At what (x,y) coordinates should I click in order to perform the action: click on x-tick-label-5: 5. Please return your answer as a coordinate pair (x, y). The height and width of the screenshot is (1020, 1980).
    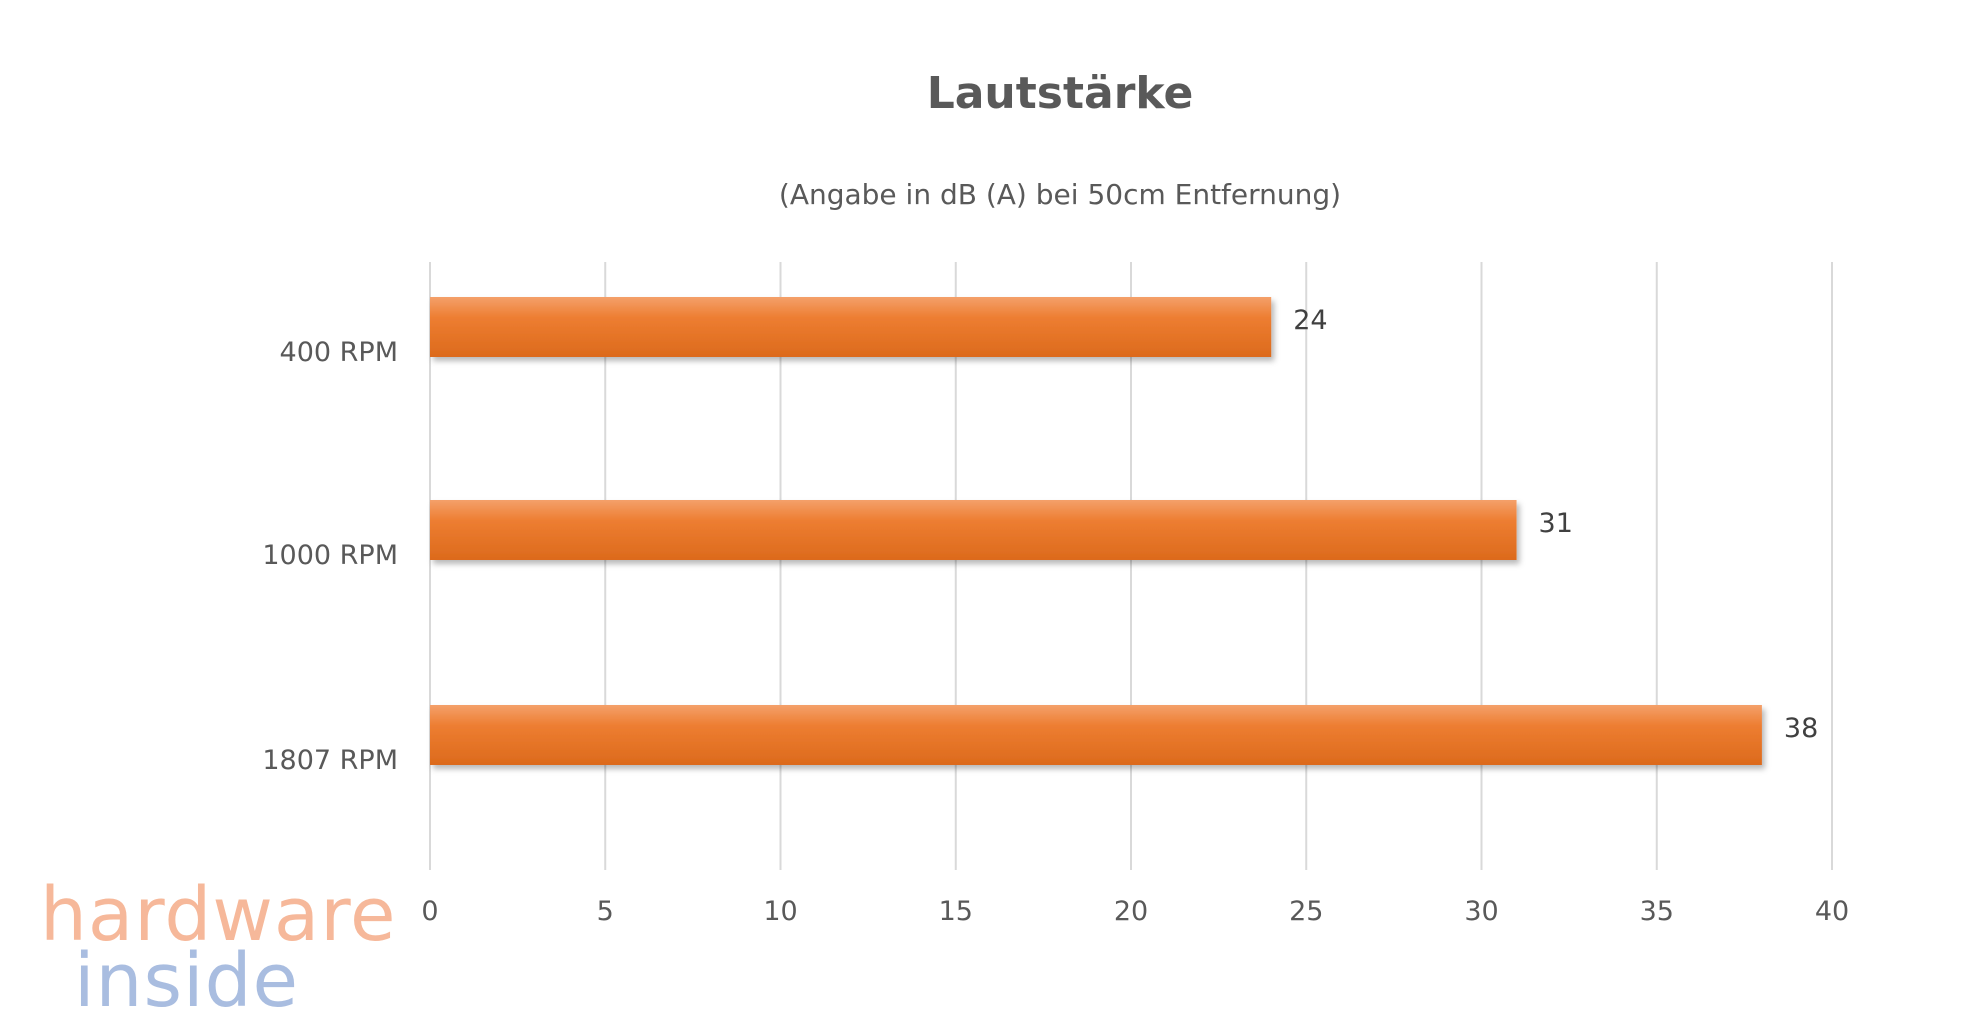
    Looking at the image, I should click on (605, 911).